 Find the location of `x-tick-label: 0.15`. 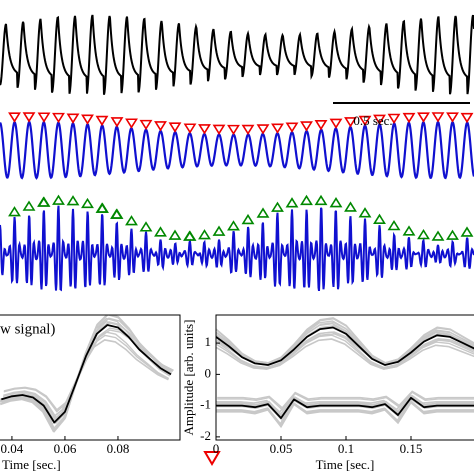

x-tick-label: 0.15 is located at coordinates (411, 448).